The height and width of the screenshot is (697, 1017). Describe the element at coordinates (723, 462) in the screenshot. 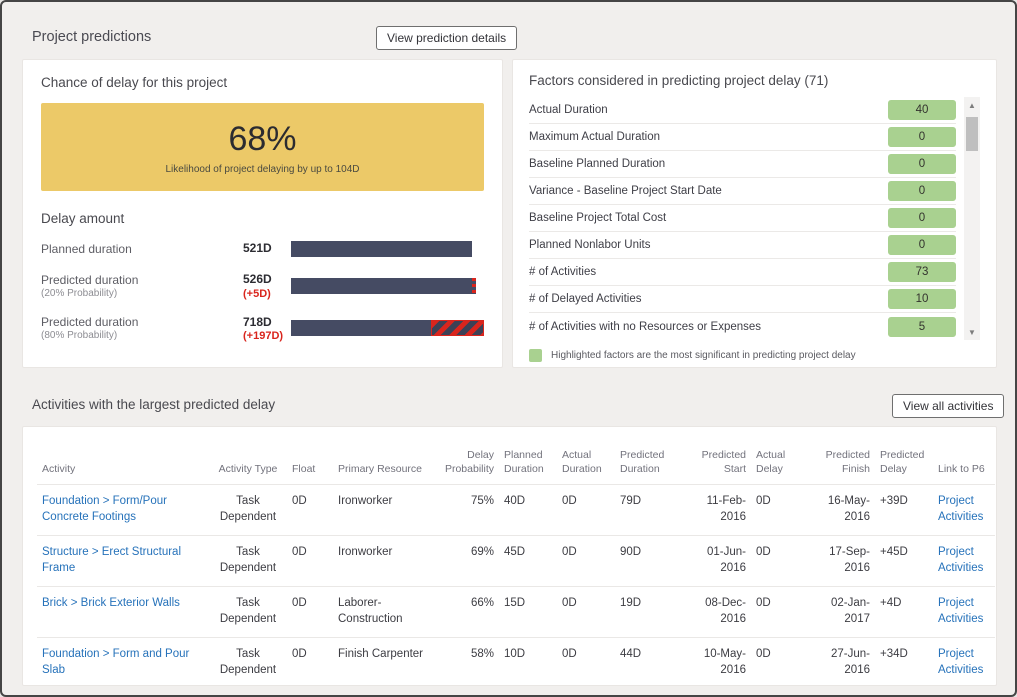

I see `col-predicted-start: Predicted Start` at that location.